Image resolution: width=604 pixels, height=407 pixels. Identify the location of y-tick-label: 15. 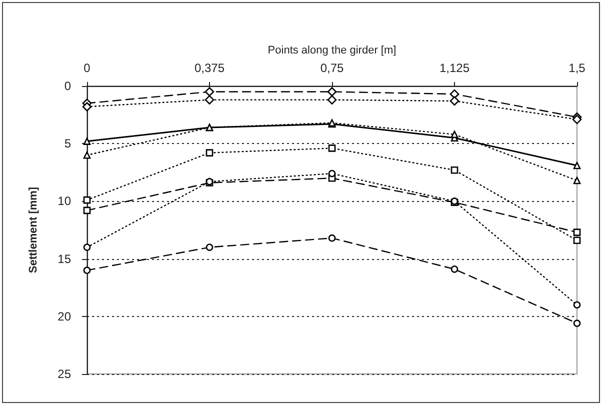
(65, 259).